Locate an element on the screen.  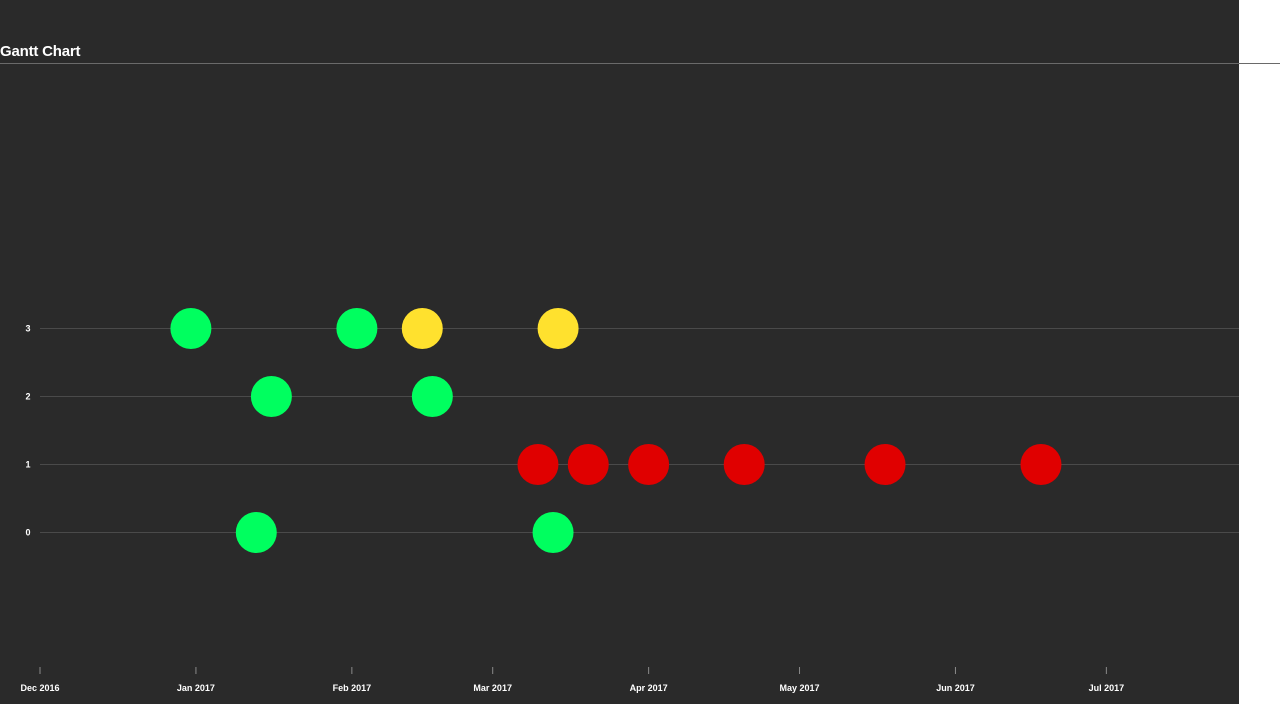
x-tick-label: Jun 2017 is located at coordinates (955, 688).